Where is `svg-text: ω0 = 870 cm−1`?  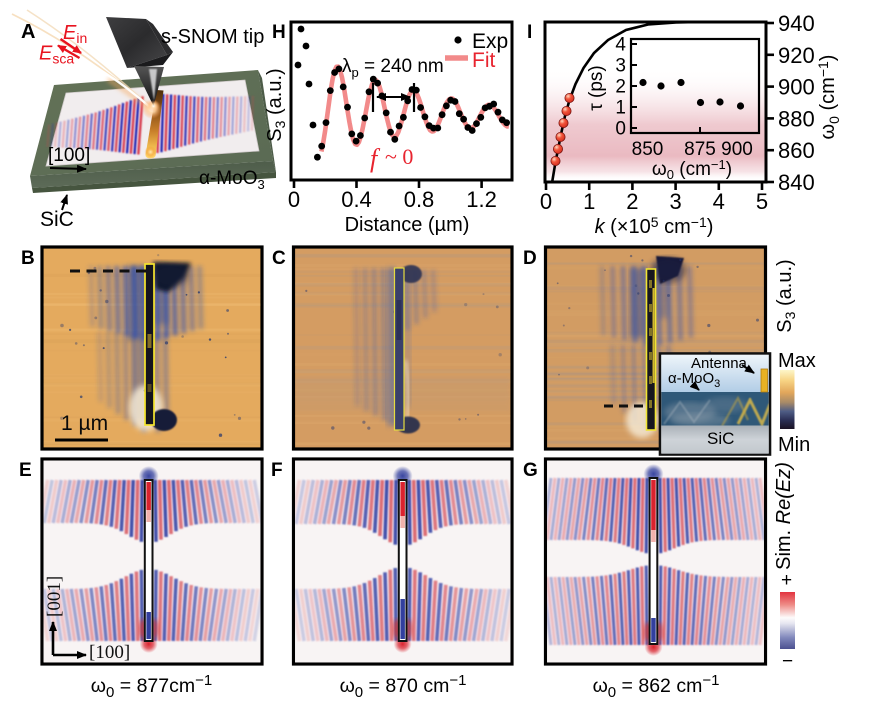
svg-text: ω0 = 870 cm−1 is located at coordinates (403, 686).